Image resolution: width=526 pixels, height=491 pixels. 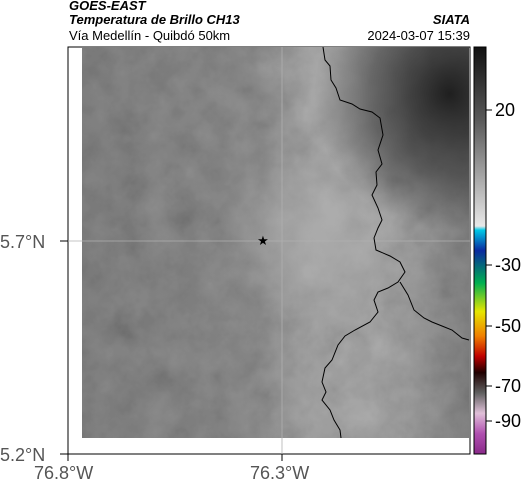 What do you see at coordinates (508, 386) in the screenshot?
I see `colorbar-tick-minus70: -70` at bounding box center [508, 386].